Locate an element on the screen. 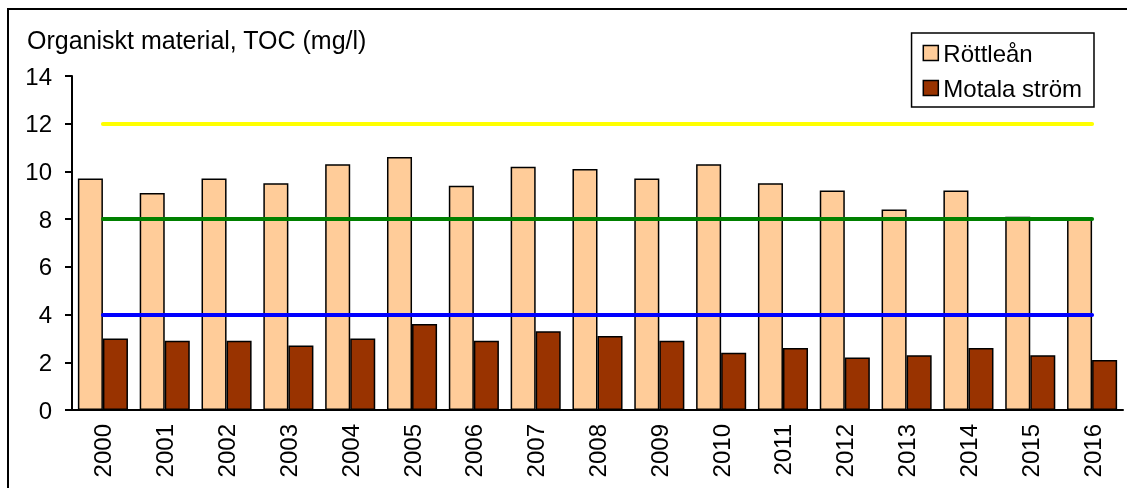 Image resolution: width=1127 pixels, height=488 pixels. x-tick-label: 2003 is located at coordinates (288, 451).